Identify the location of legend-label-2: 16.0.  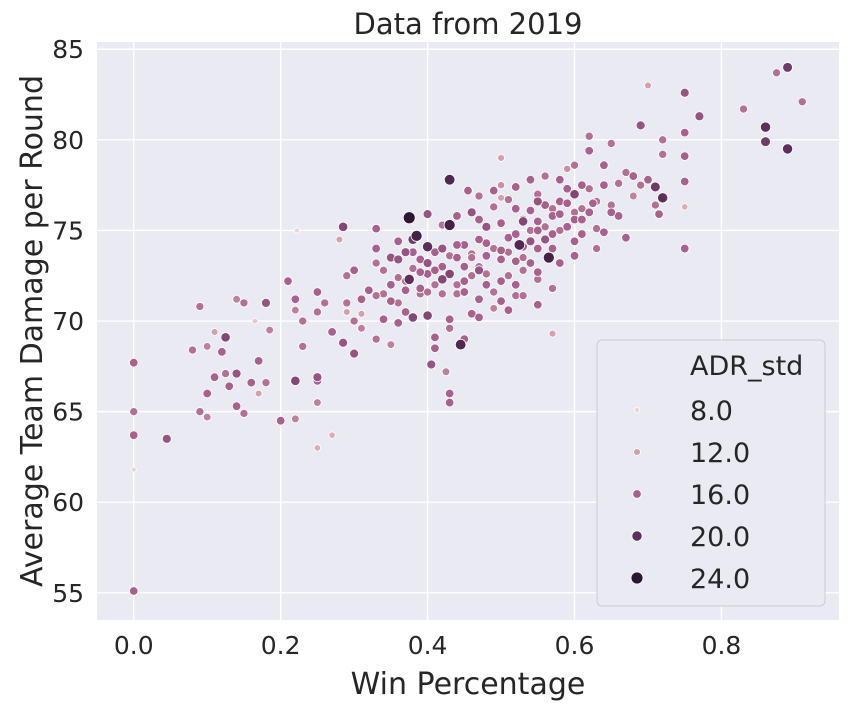
(720, 495).